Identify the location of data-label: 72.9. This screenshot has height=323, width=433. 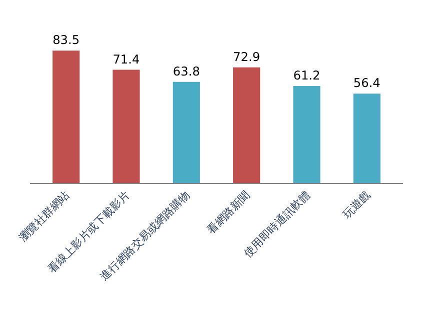
(246, 57).